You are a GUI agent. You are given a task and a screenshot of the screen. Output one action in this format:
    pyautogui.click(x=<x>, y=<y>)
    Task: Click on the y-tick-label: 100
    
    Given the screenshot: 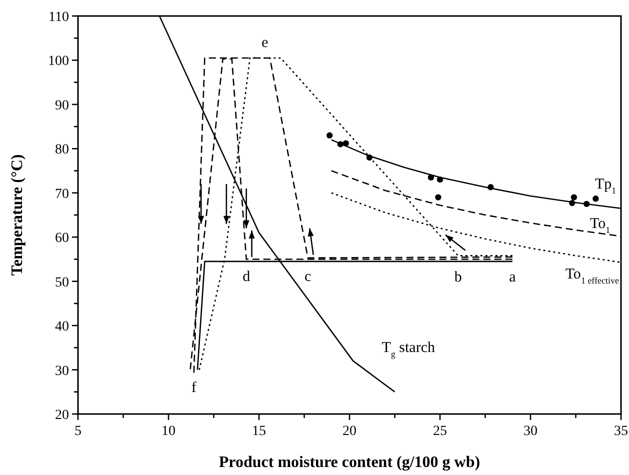 What is the action you would take?
    pyautogui.click(x=58, y=62)
    